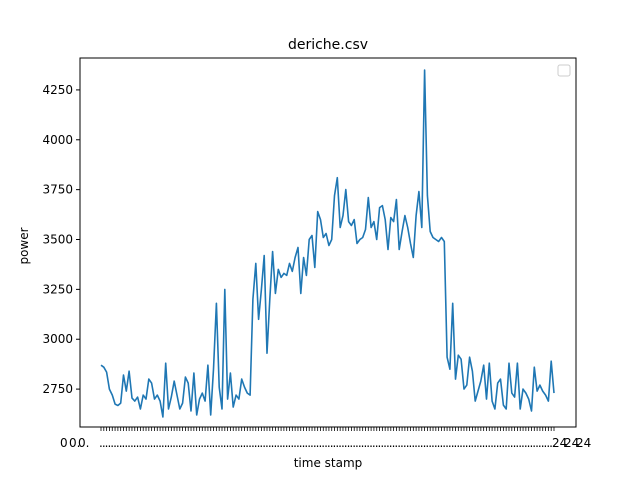  What do you see at coordinates (564, 70) in the screenshot?
I see `legend-box` at bounding box center [564, 70].